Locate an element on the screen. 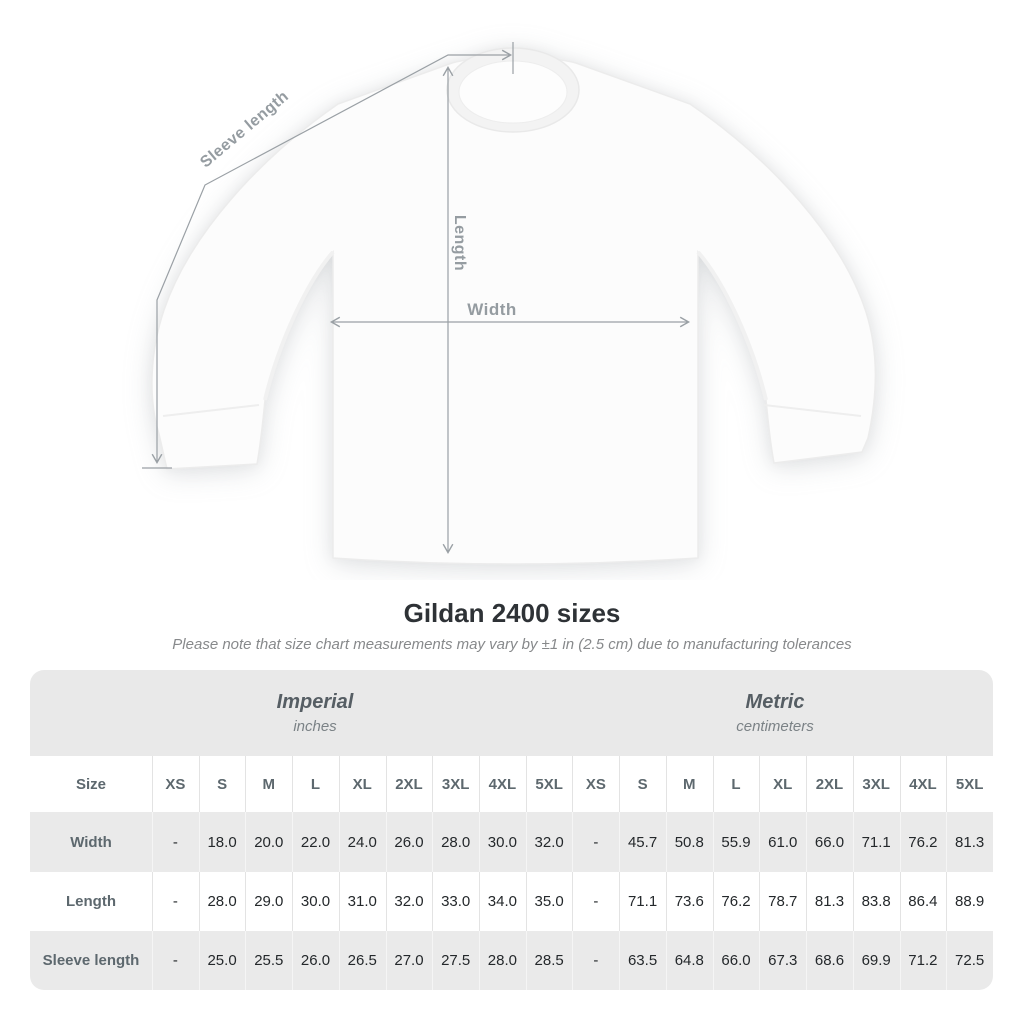 The image size is (1024, 1024). table-cell: 26.5 is located at coordinates (362, 960).